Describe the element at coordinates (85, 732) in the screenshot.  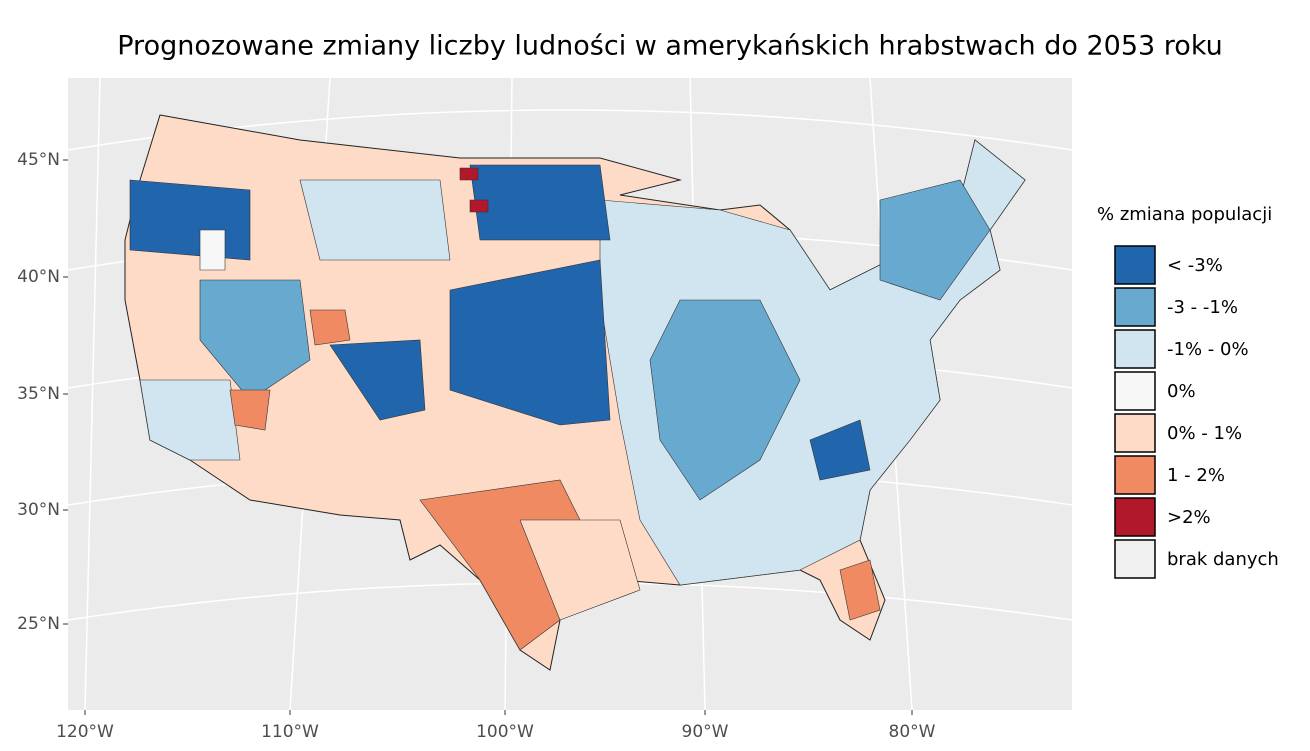
I see `lon-label: 120°W` at that location.